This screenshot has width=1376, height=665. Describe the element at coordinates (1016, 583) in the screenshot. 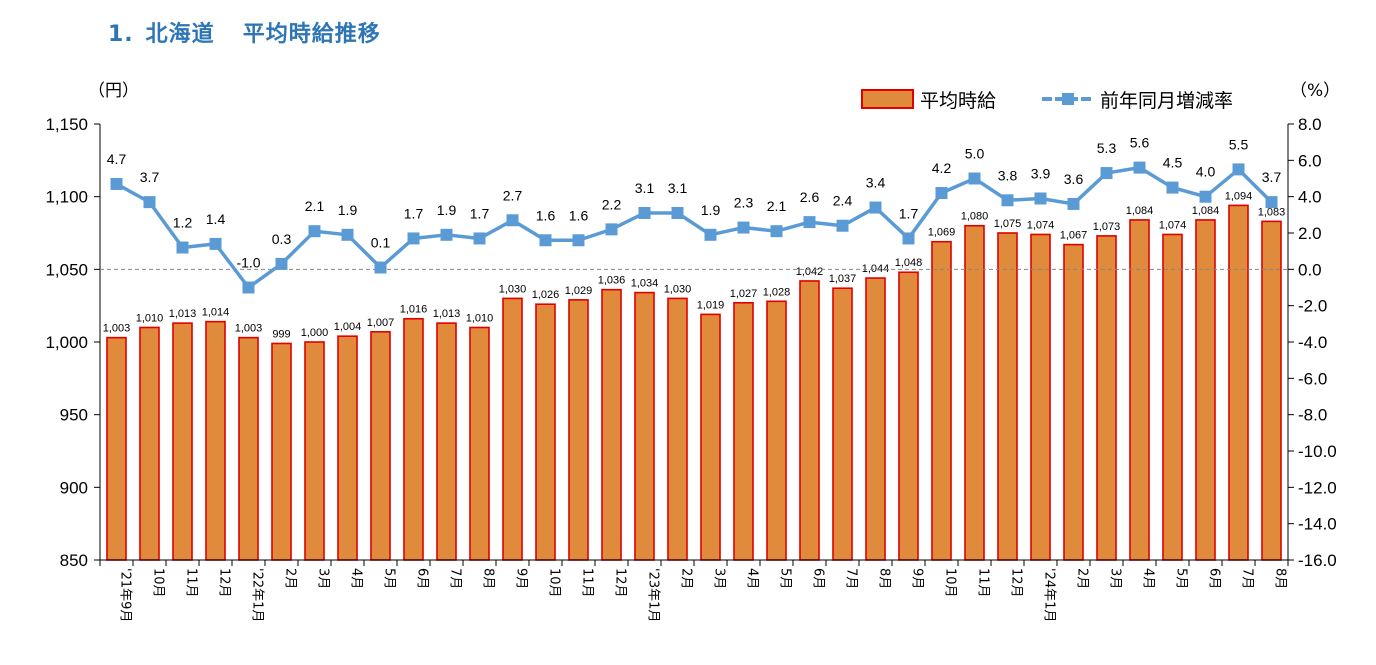

I see `x-category-label: 12月` at that location.